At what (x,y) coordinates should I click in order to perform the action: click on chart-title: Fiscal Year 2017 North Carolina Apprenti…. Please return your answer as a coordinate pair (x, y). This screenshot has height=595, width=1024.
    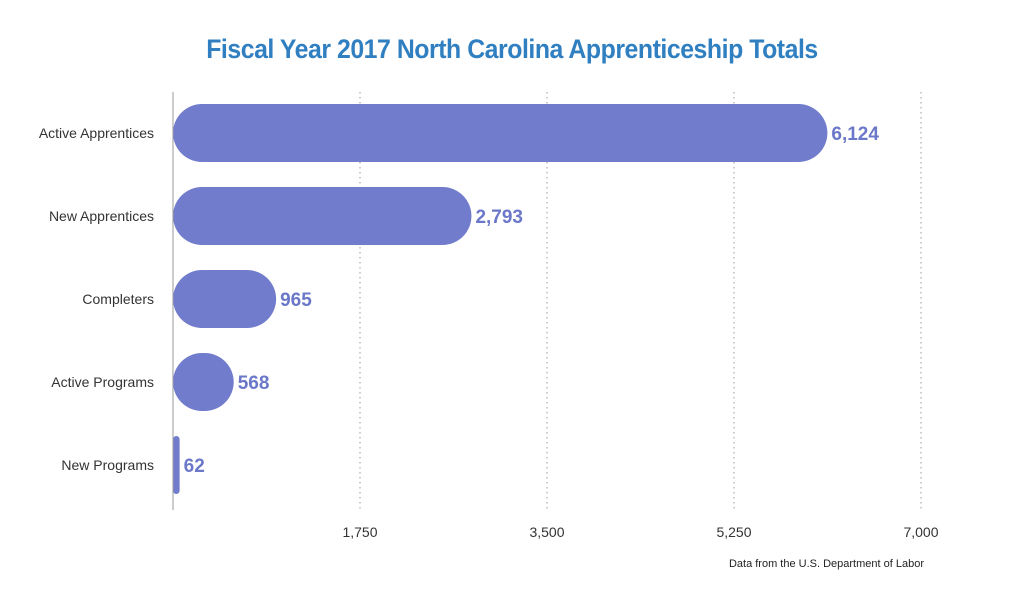
    Looking at the image, I should click on (512, 49).